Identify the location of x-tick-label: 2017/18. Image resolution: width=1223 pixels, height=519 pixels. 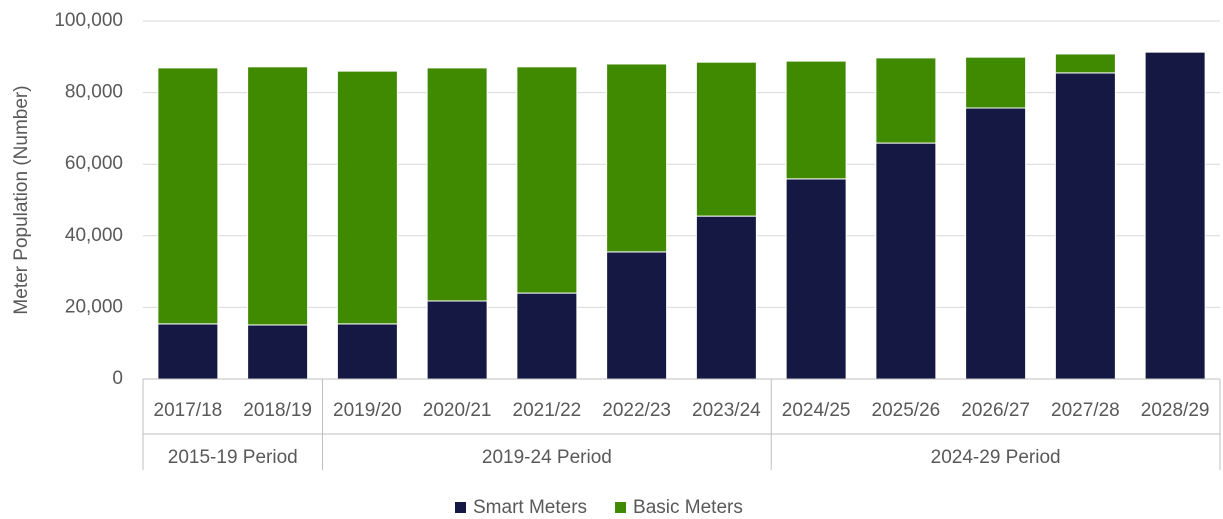
(188, 410).